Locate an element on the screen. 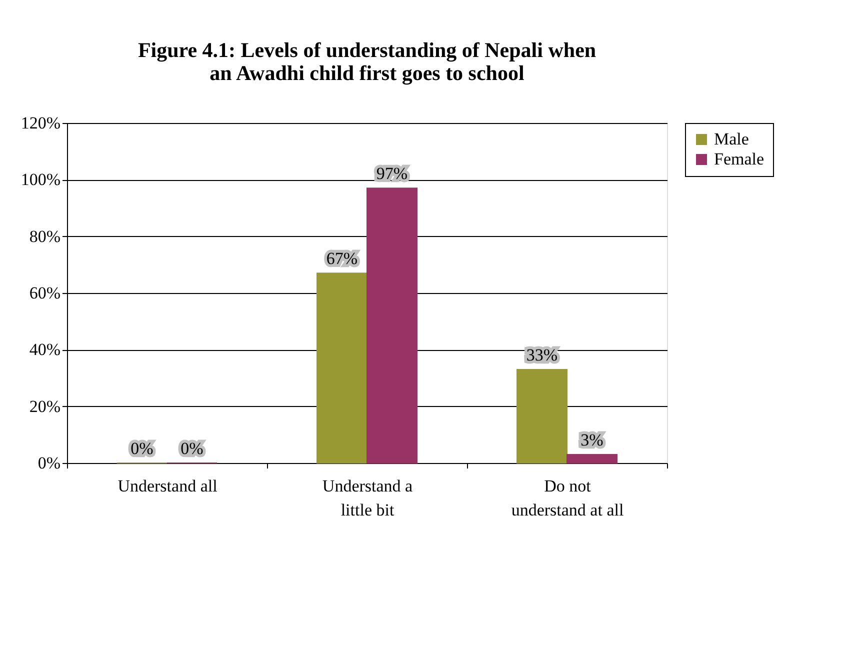  y-tick-label: 80% is located at coordinates (44, 236).